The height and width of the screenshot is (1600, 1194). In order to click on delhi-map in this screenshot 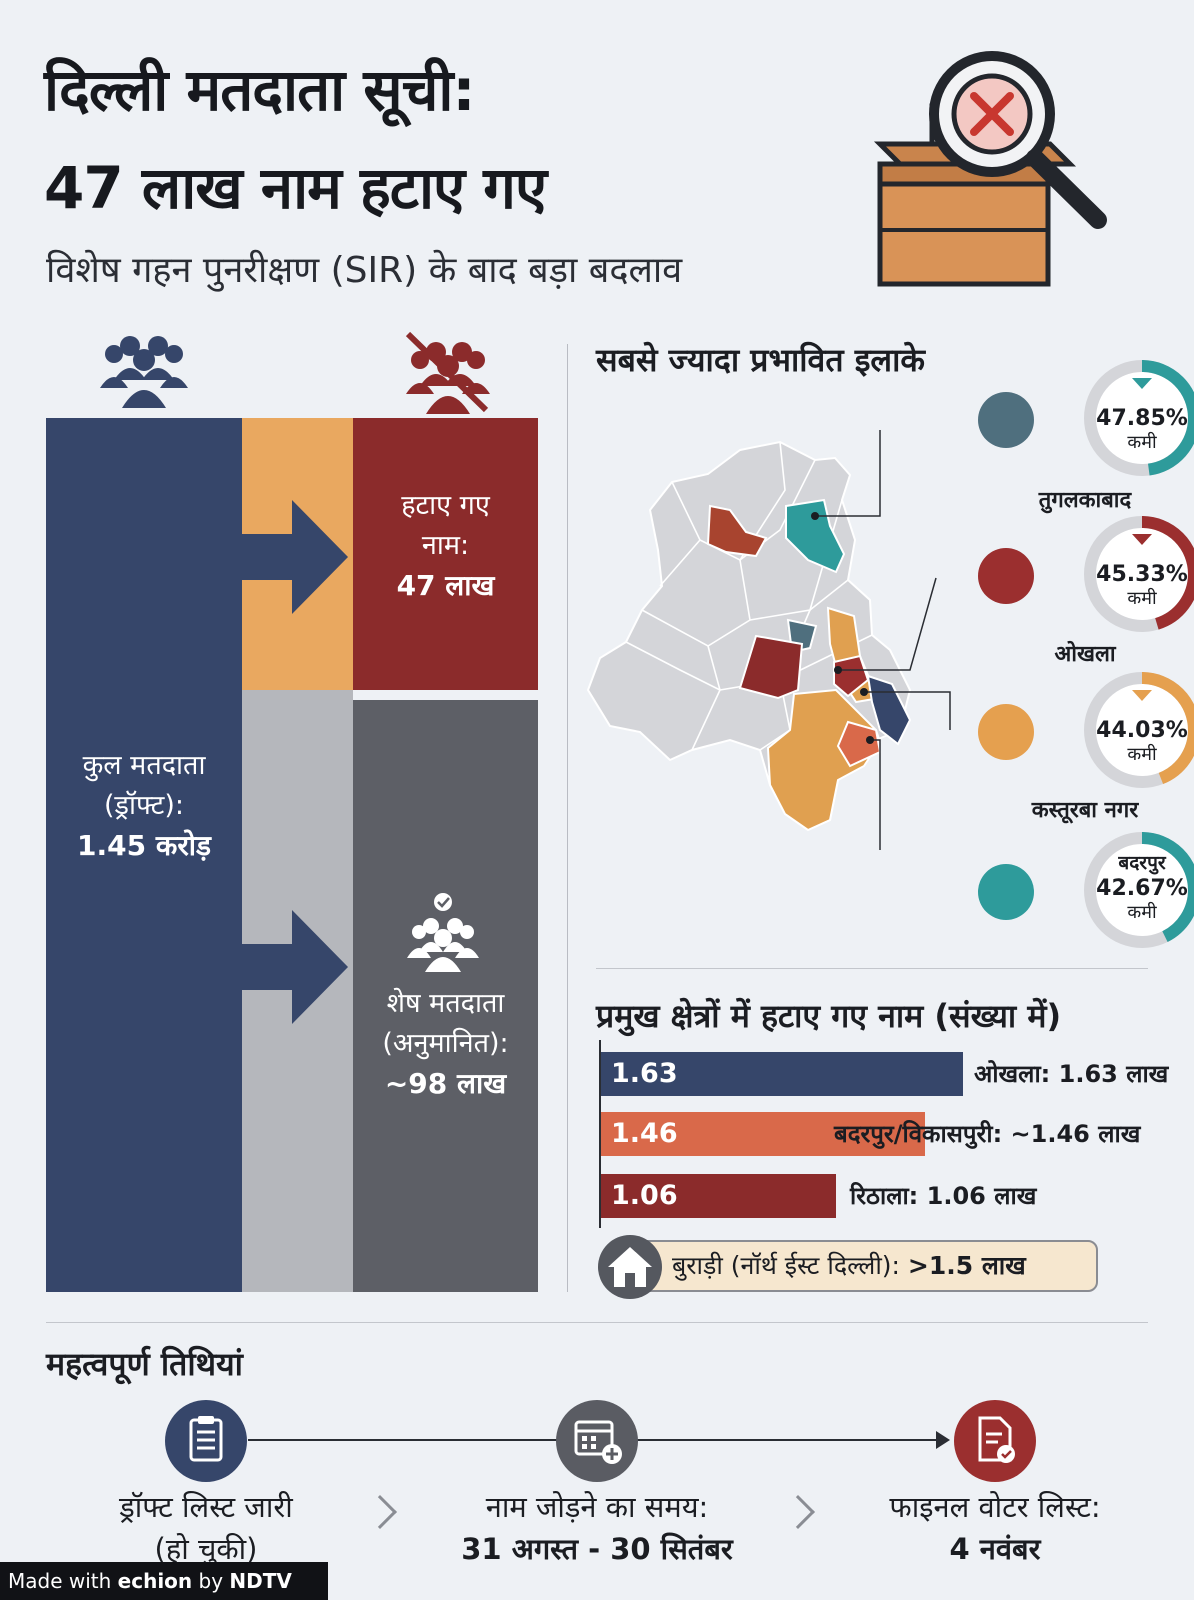, I will do `click(768, 640)`.